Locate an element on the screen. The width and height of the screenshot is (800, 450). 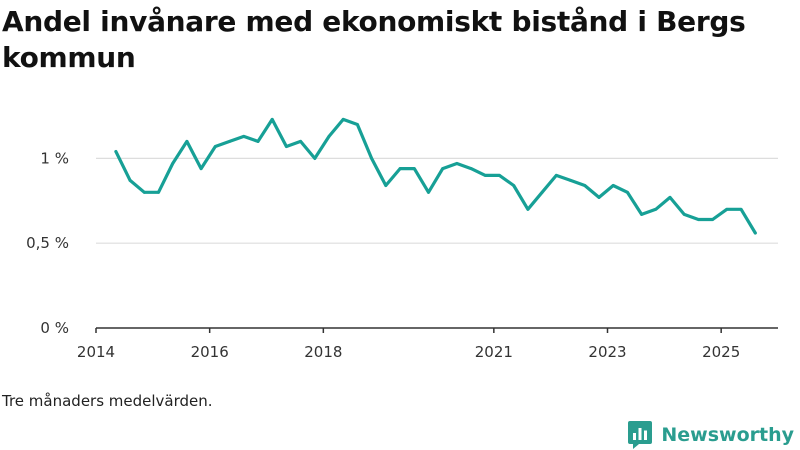
x-tick-label: 2016 is located at coordinates (210, 352).